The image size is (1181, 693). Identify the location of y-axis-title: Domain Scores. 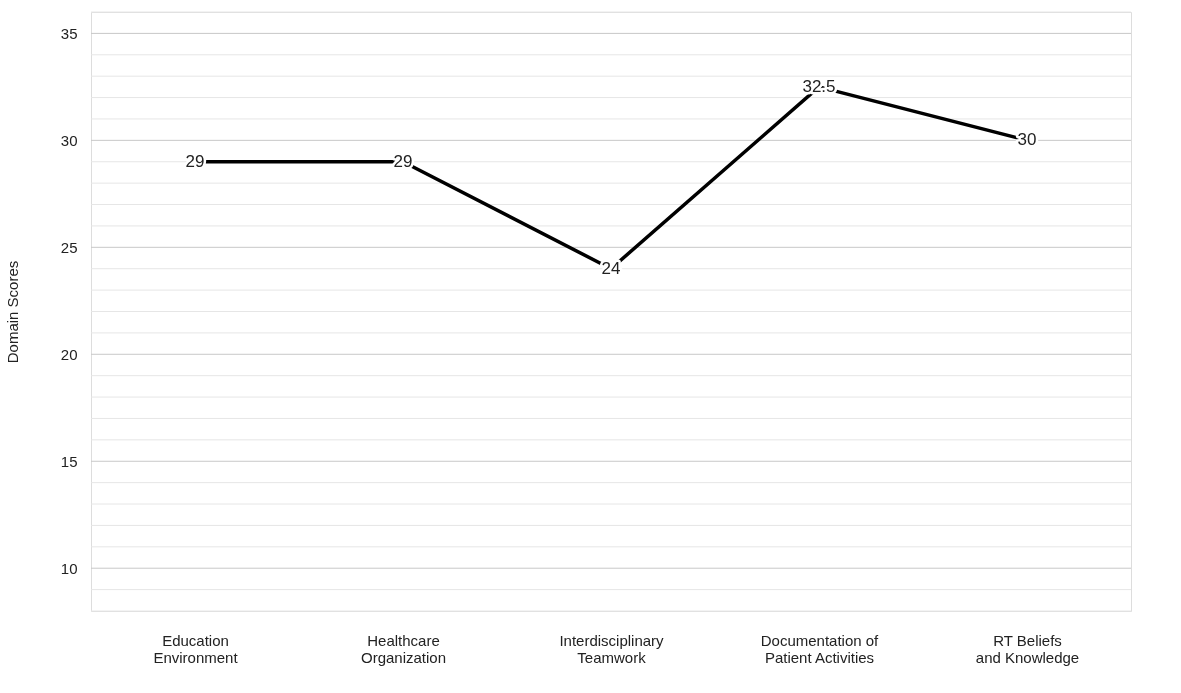
(12, 312).